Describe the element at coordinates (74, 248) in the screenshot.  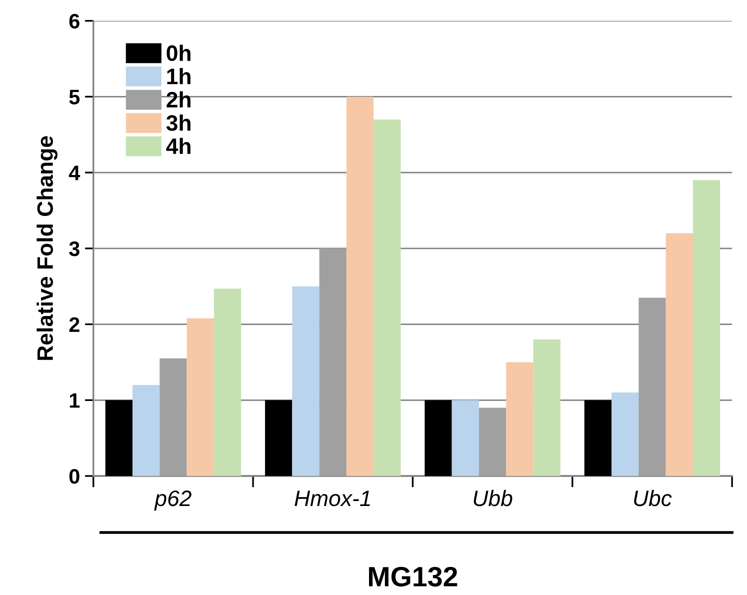
I see `y-tick-label: 3` at that location.